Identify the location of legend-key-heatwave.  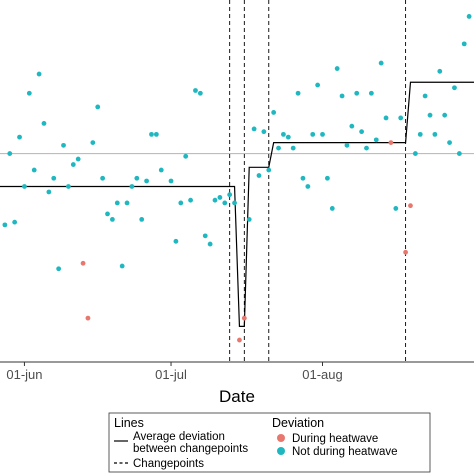
(281, 438).